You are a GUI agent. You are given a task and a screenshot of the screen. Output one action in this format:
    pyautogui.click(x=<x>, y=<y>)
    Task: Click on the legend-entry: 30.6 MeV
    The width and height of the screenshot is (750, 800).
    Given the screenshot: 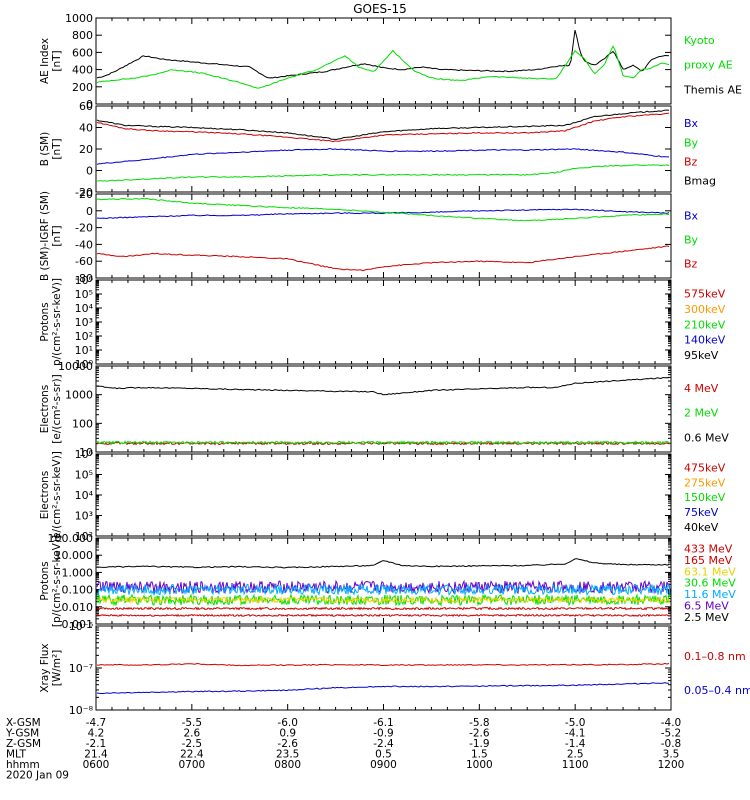 What is the action you would take?
    pyautogui.click(x=710, y=583)
    